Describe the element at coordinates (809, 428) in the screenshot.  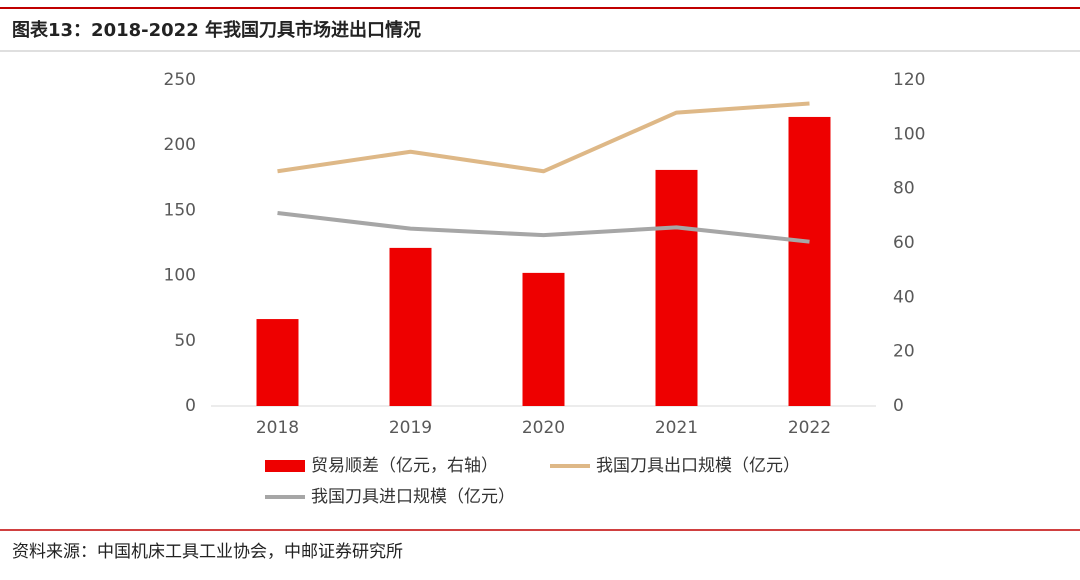
I see `x-tick-label: 2022` at that location.